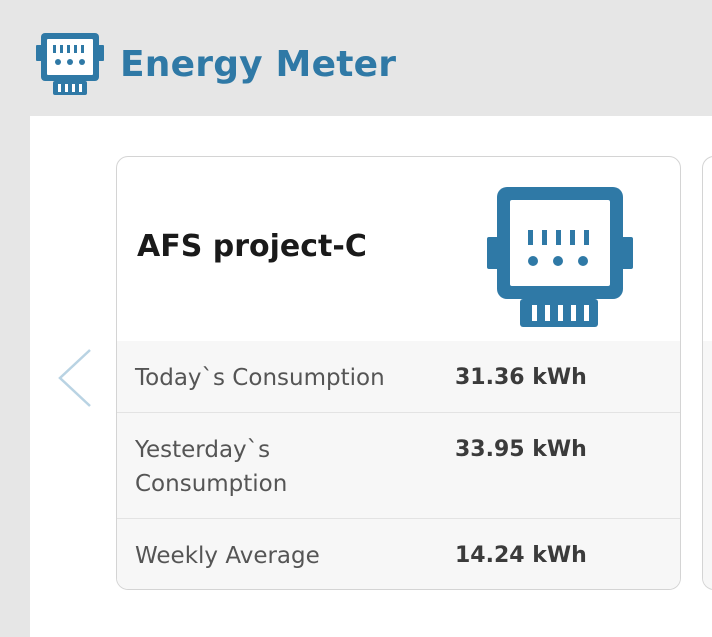 The height and width of the screenshot is (637, 712). What do you see at coordinates (521, 555) in the screenshot?
I see `row-value: 14.24 kWh` at bounding box center [521, 555].